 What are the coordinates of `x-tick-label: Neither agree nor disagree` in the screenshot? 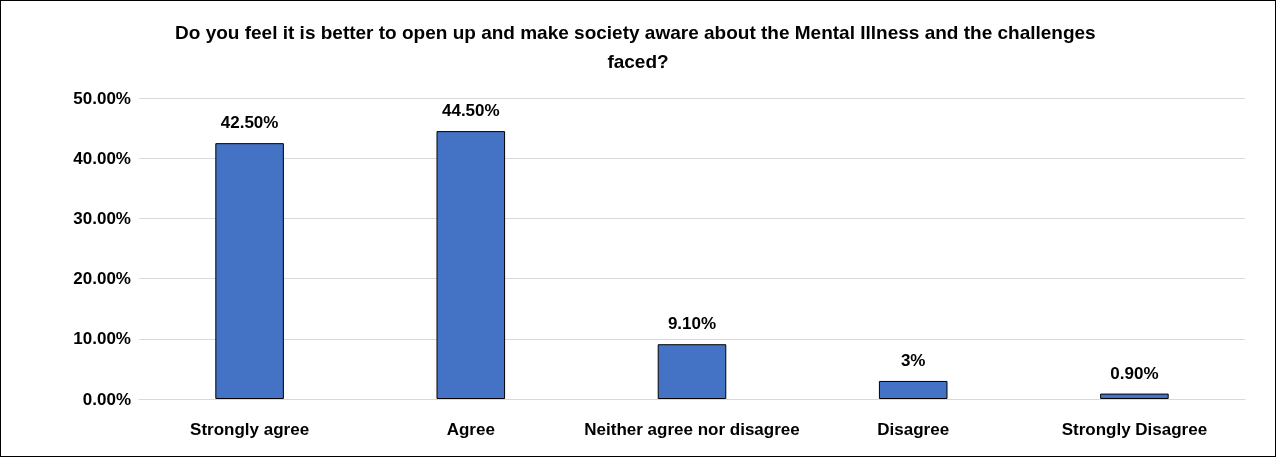 It's located at (692, 429).